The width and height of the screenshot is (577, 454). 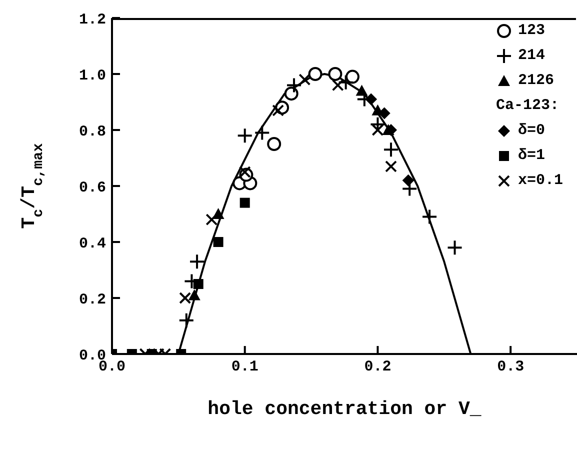 What do you see at coordinates (92, 187) in the screenshot?
I see `y-tick-label: 0.6` at bounding box center [92, 187].